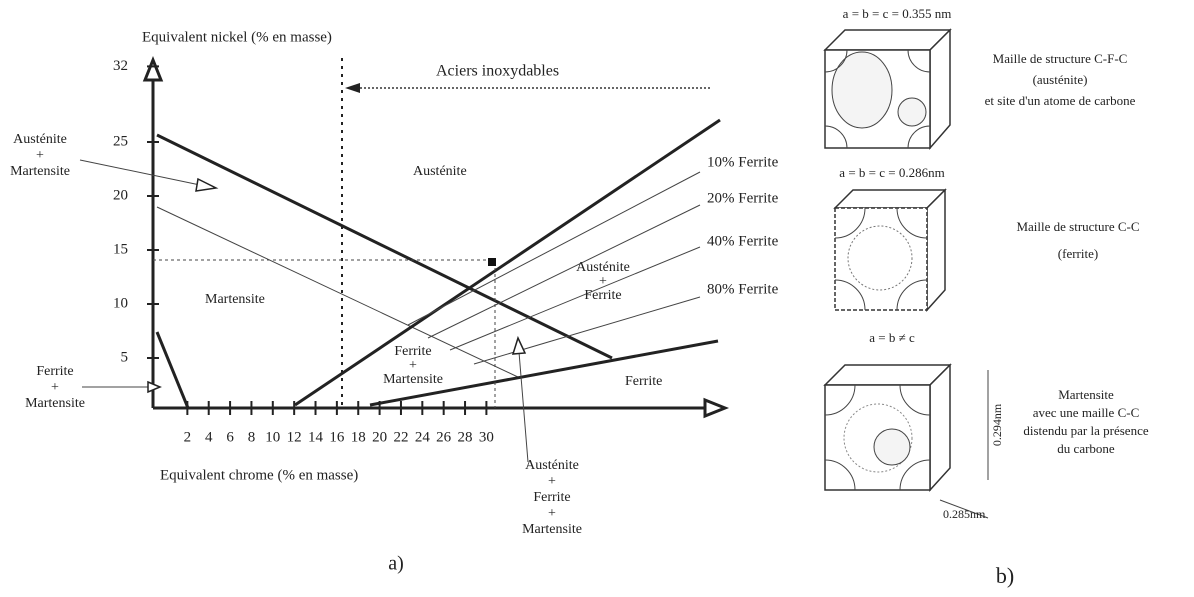 The width and height of the screenshot is (1194, 597). Describe the element at coordinates (120, 303) in the screenshot. I see `y-tick-label: 10` at that location.